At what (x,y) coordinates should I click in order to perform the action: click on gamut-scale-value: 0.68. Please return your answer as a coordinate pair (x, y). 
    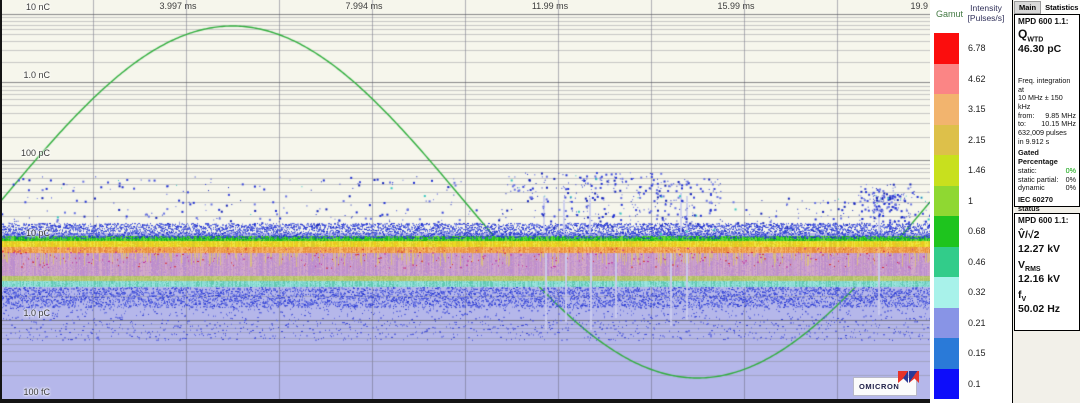
    Looking at the image, I should click on (977, 231).